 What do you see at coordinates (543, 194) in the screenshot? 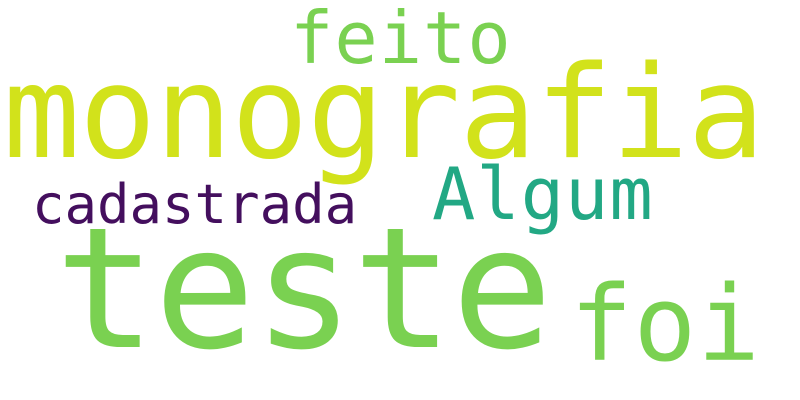
I see `word-algum: Algum` at bounding box center [543, 194].